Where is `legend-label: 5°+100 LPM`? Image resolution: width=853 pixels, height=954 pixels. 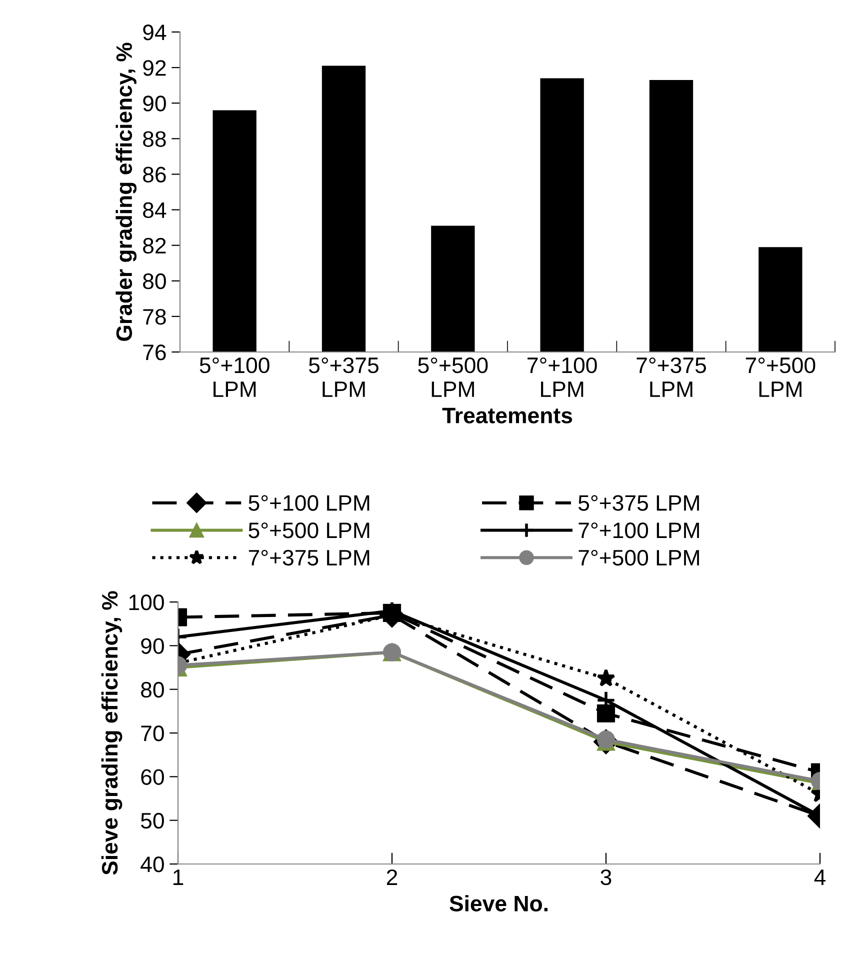
legend-label: 5°+100 LPM is located at coordinates (309, 503).